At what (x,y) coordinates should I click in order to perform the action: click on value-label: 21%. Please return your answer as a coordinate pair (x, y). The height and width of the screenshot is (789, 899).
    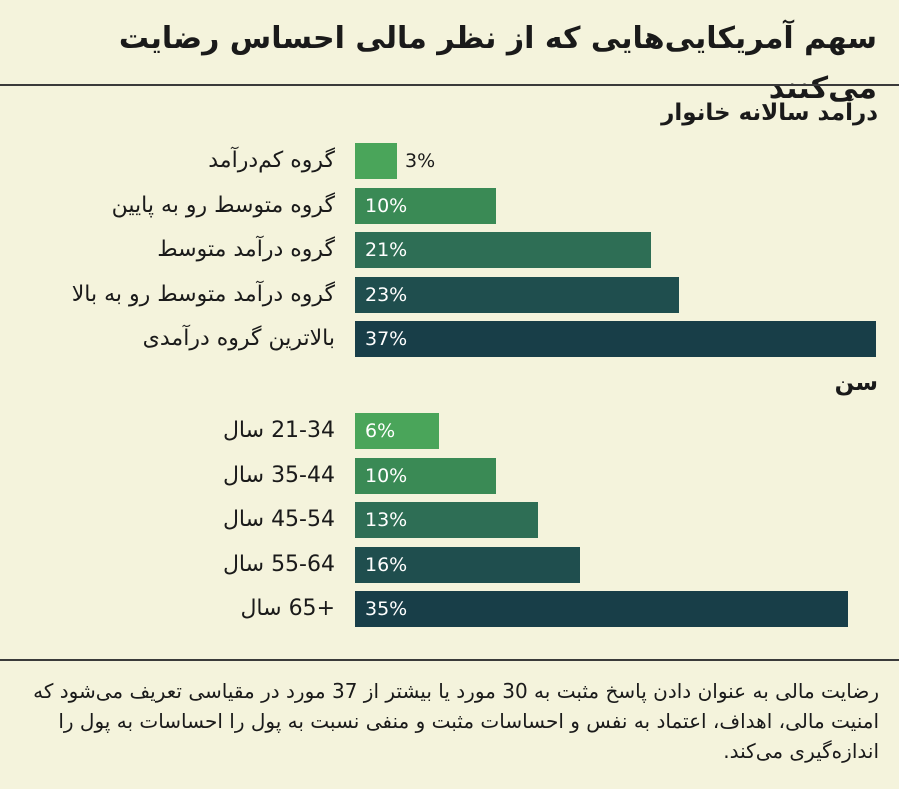
    Looking at the image, I should click on (386, 250).